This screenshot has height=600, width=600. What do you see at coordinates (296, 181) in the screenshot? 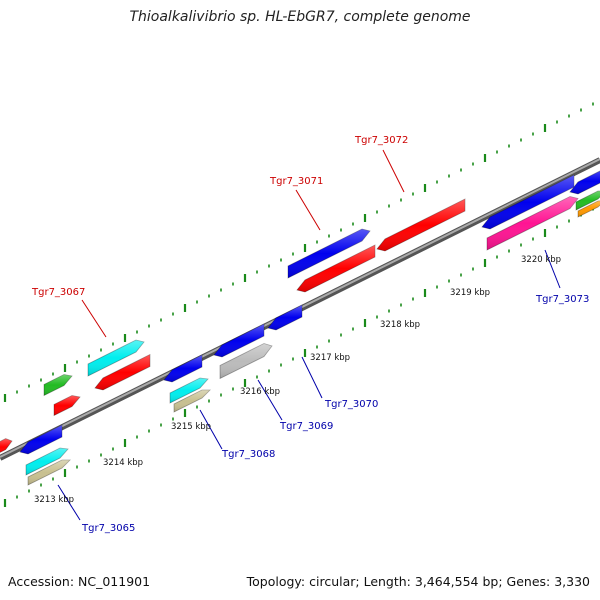
I see `forward-gene-label: Tgr7_3071` at bounding box center [296, 181].